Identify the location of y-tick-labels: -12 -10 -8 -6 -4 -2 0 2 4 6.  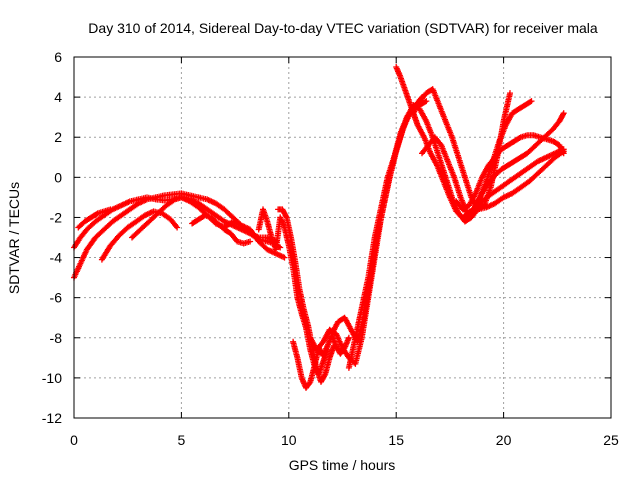
(52, 237).